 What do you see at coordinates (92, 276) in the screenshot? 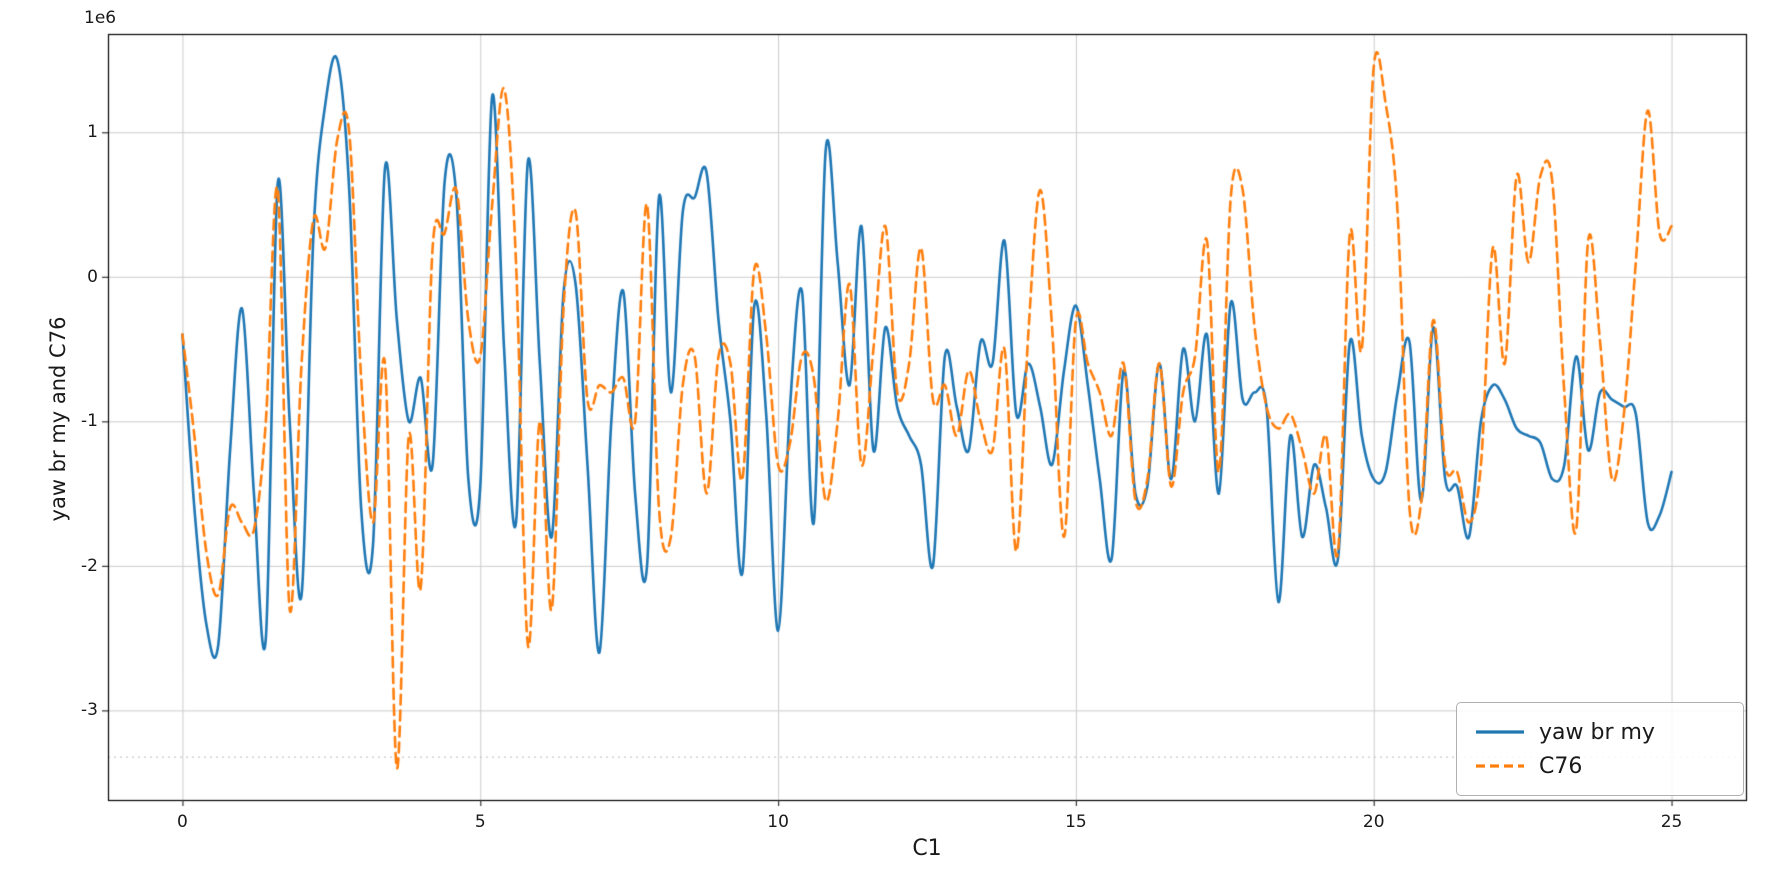
I see `y-tick-label: 0` at bounding box center [92, 276].